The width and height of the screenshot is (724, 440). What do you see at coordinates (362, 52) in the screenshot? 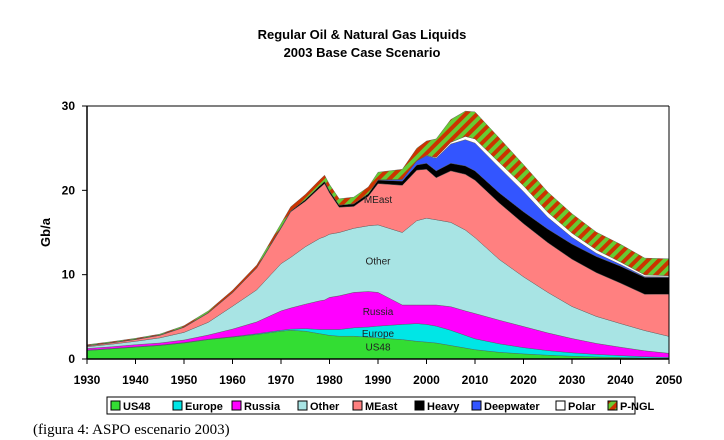
I see `chart-subtitle: 2003 Base Case Scenario` at bounding box center [362, 52].